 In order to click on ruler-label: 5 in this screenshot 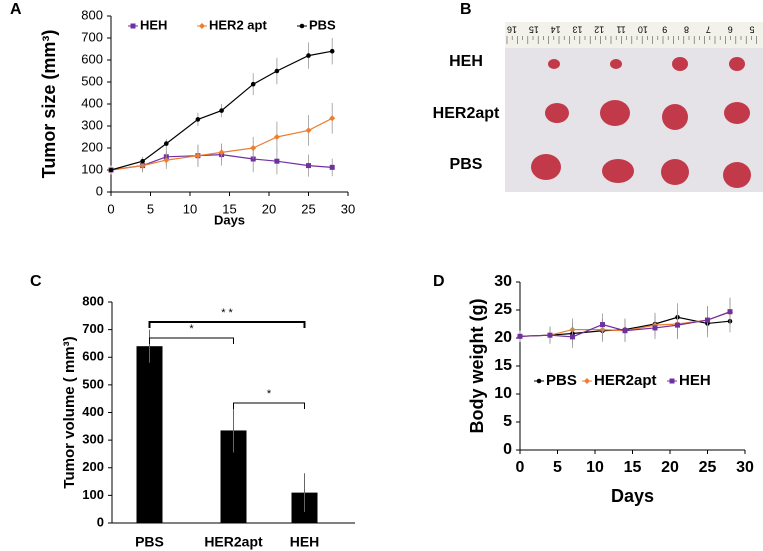, I will do `click(751, 30)`.